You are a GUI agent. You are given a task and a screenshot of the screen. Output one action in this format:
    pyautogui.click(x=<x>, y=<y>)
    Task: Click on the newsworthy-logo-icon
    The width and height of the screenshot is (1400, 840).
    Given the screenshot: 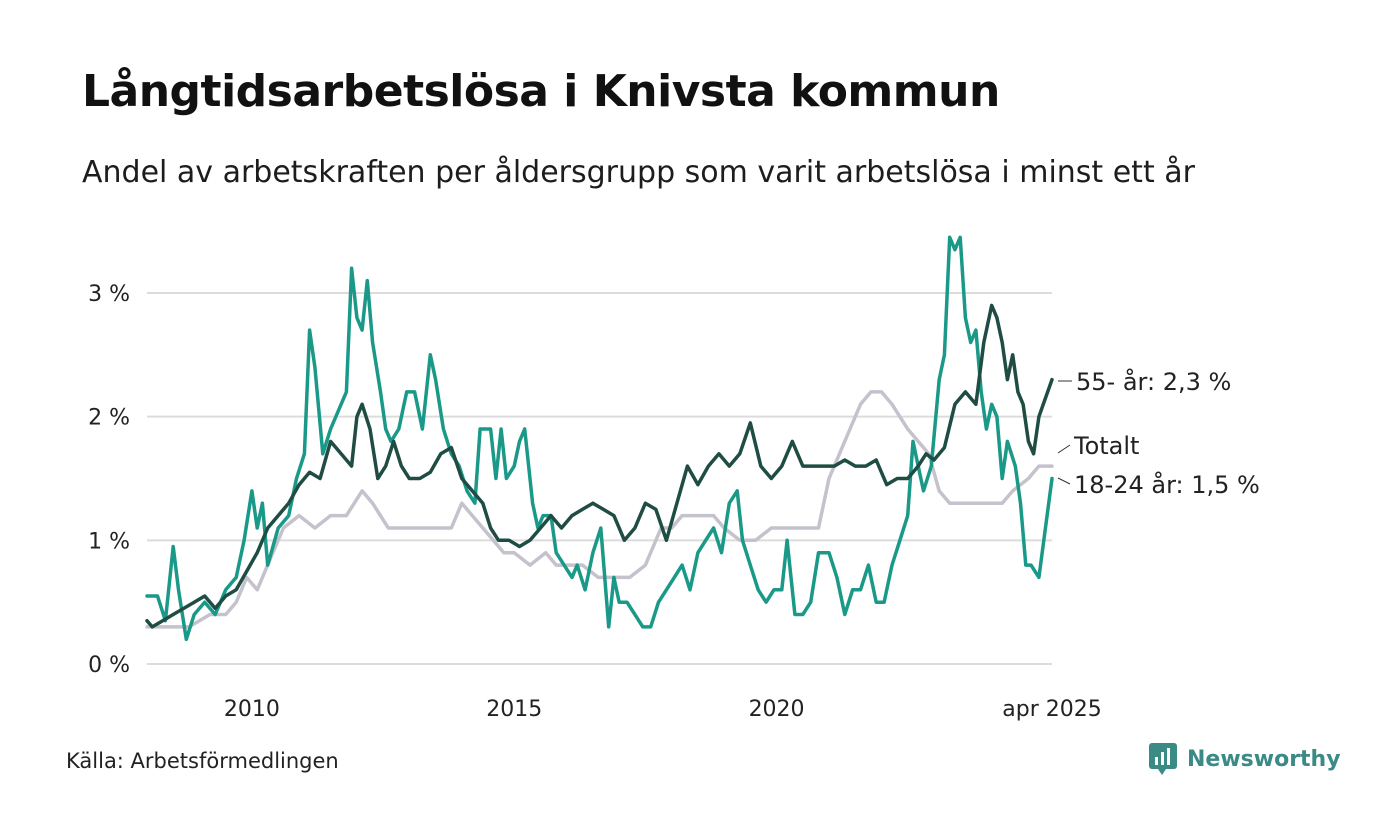 What is the action you would take?
    pyautogui.click(x=1163, y=759)
    